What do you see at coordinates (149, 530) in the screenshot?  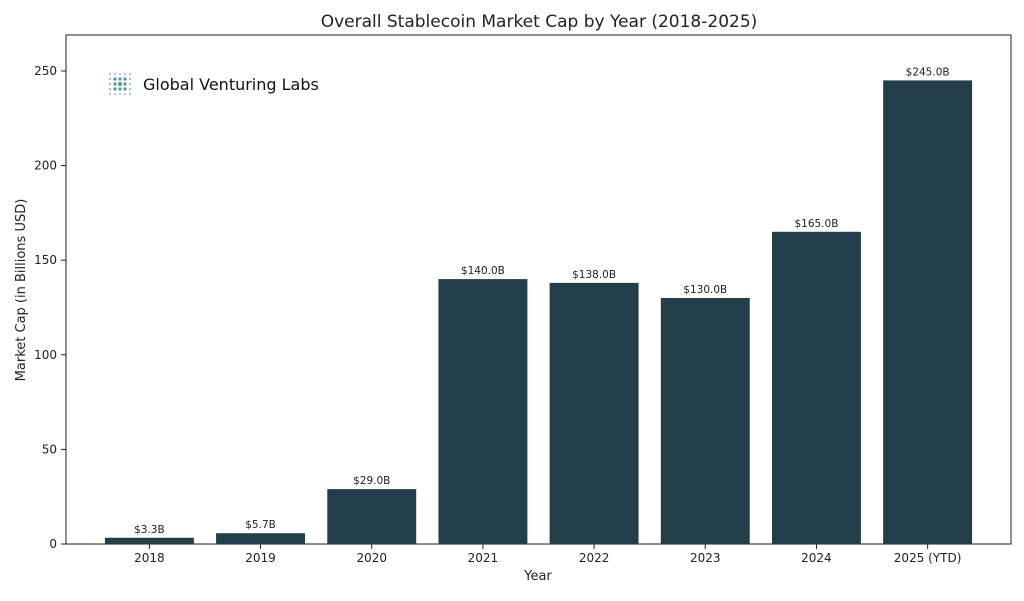 I see `bar-value-label: $3.3B` at bounding box center [149, 530].